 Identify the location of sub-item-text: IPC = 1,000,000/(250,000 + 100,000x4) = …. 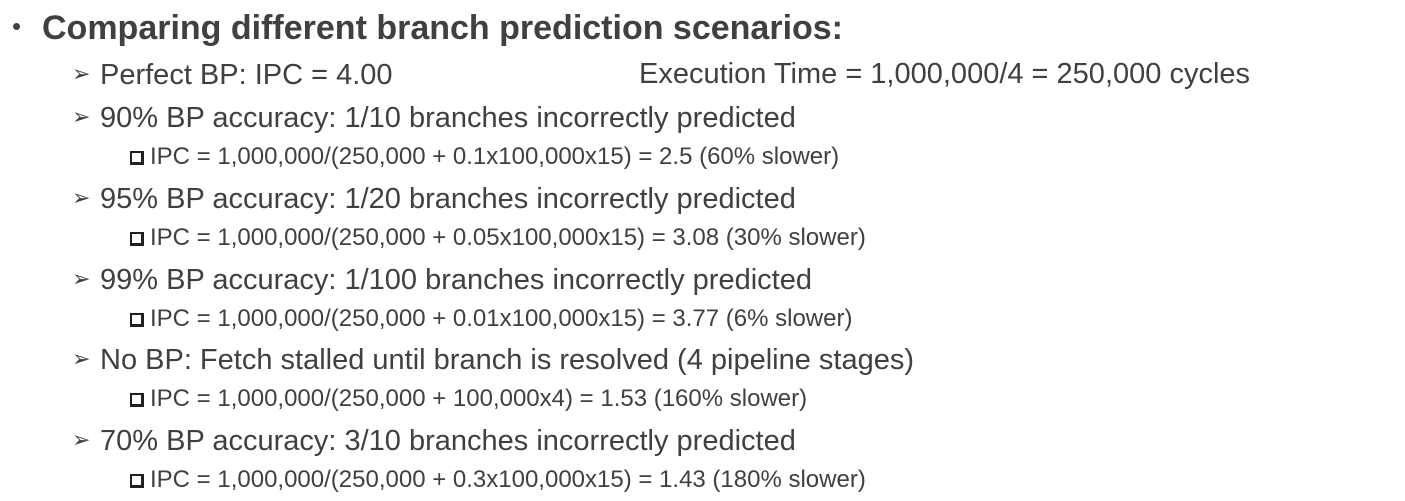
(479, 398).